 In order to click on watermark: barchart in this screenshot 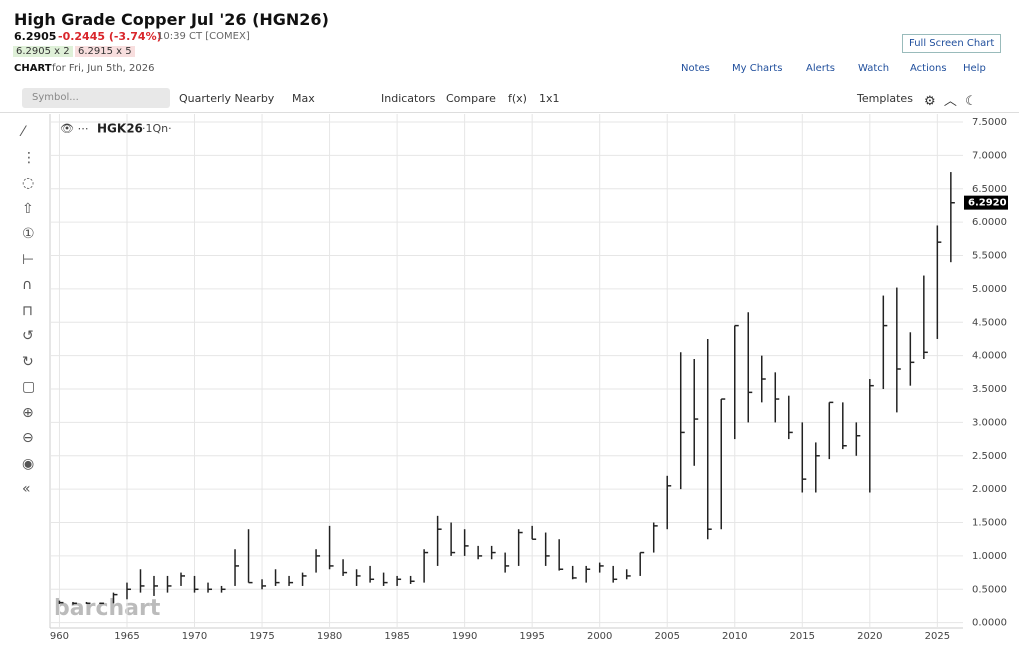, I will do `click(107, 608)`.